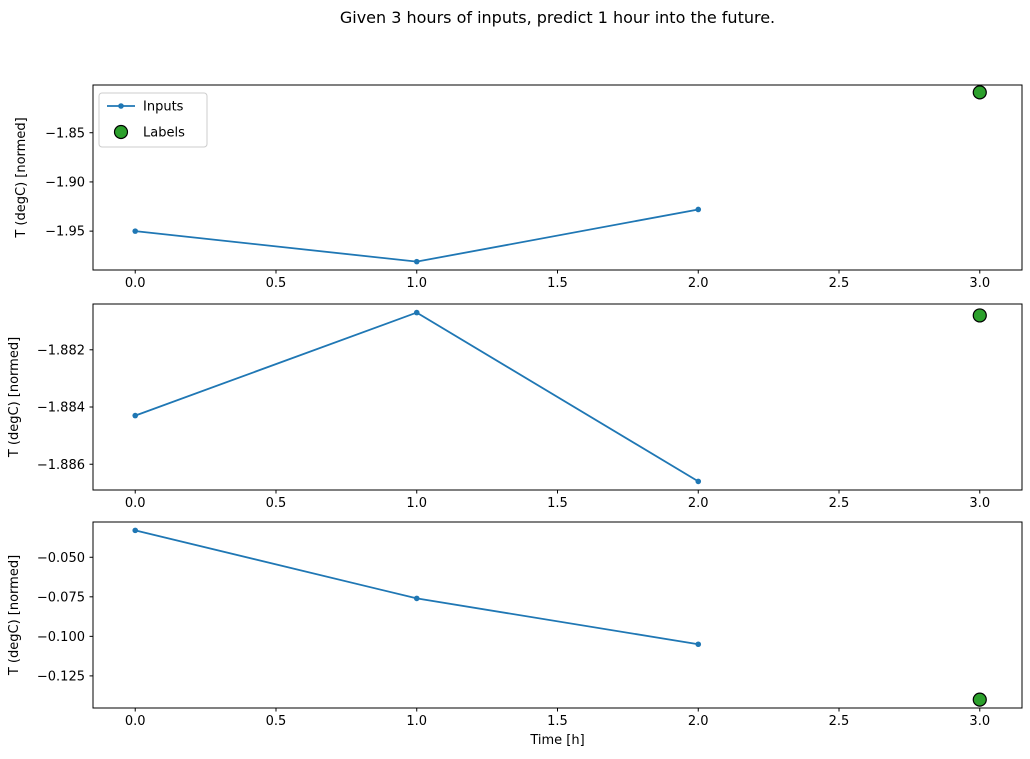 This screenshot has width=1030, height=759. I want to click on legend-inputs-label: Inputs, so click(163, 107).